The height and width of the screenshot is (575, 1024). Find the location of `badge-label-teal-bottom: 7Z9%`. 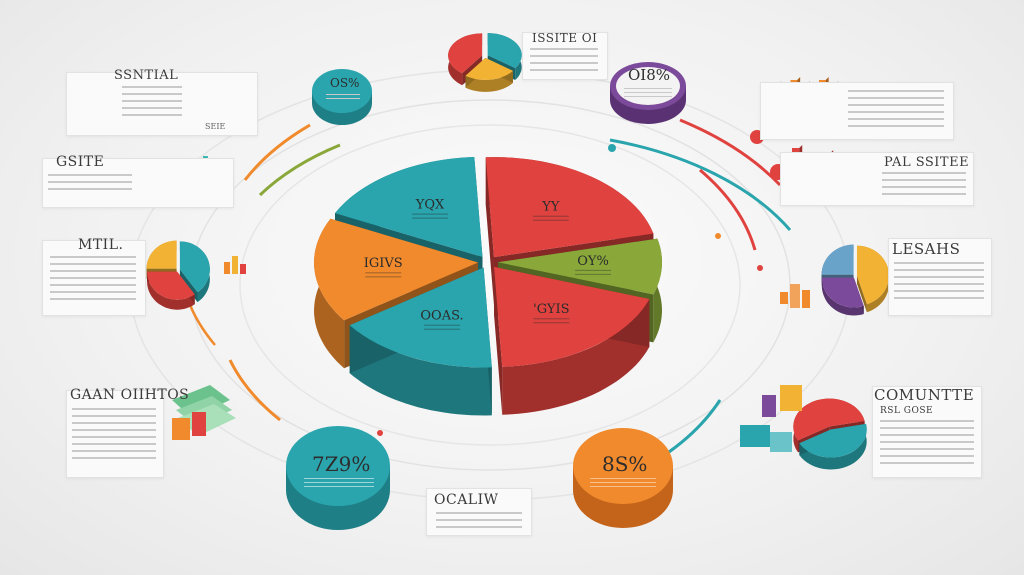

badge-label-teal-bottom: 7Z9% is located at coordinates (341, 464).